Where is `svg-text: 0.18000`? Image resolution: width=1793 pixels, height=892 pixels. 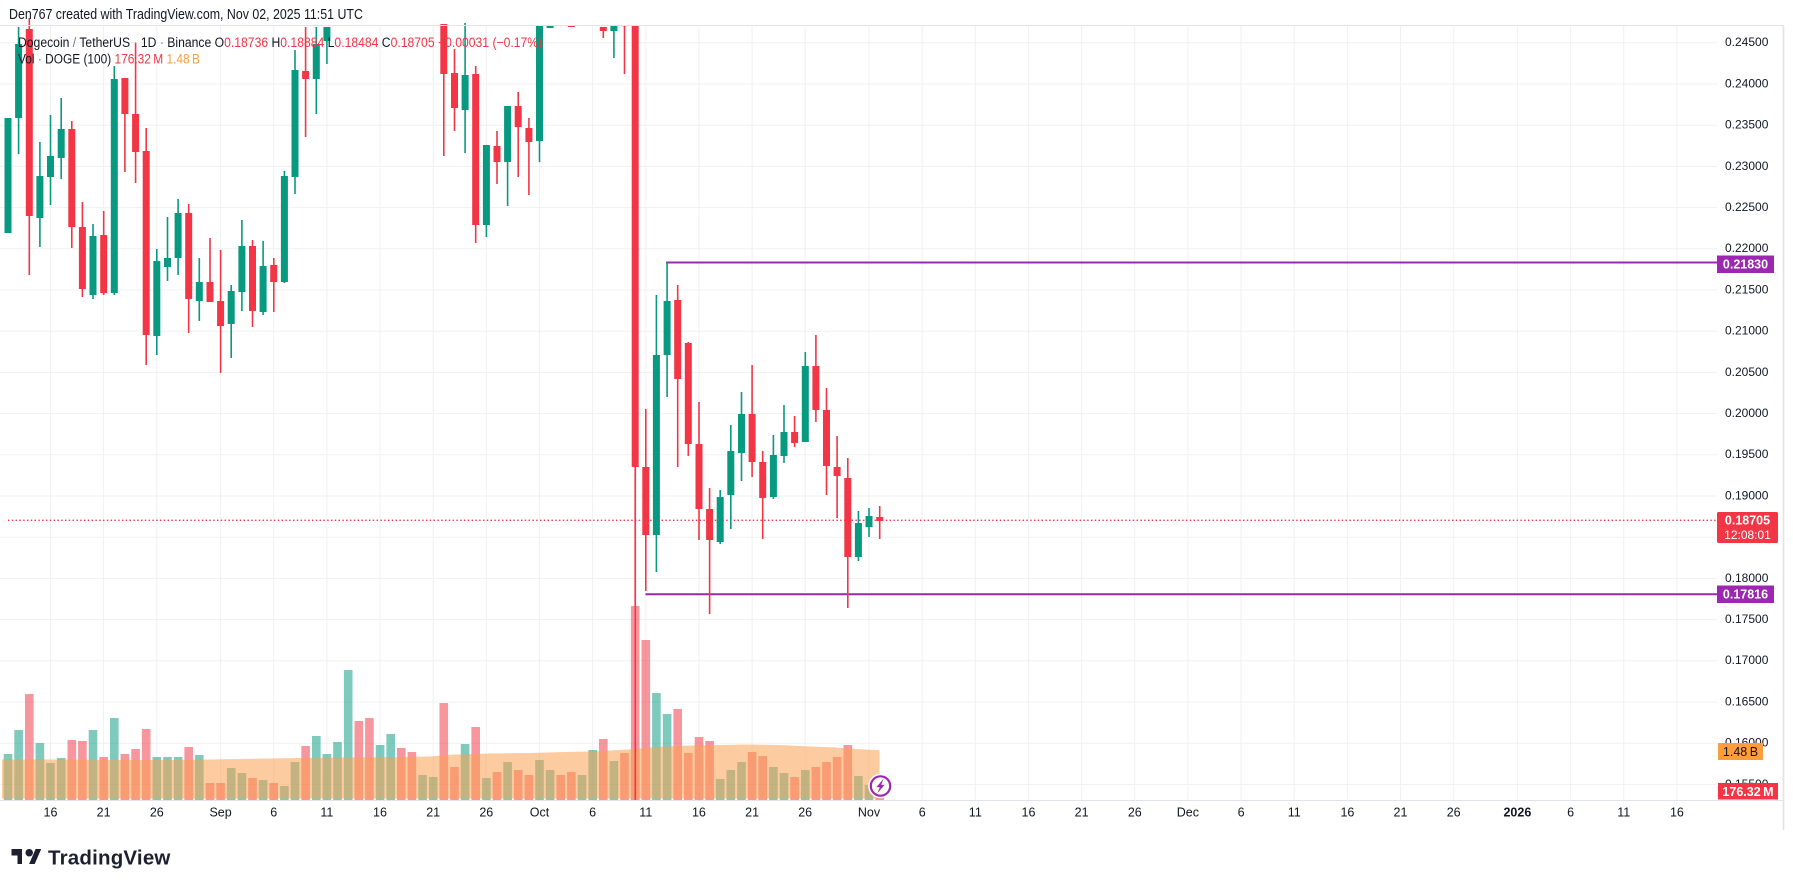
svg-text: 0.18000 is located at coordinates (1747, 578).